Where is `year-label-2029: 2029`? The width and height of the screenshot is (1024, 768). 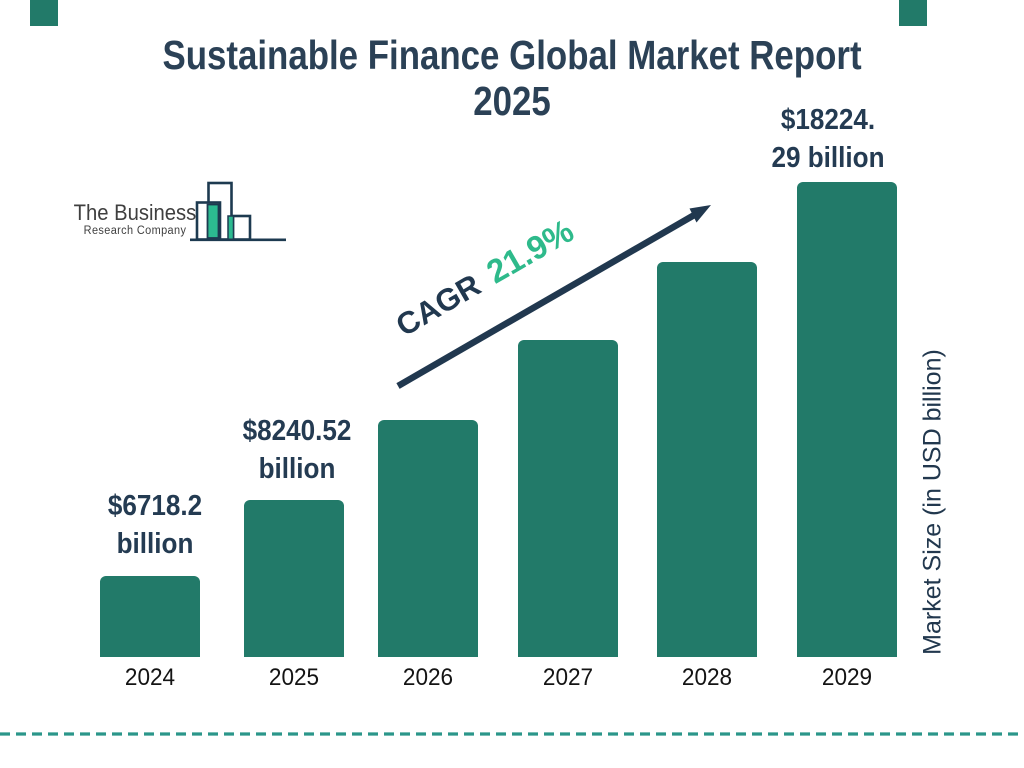 year-label-2029: 2029 is located at coordinates (847, 677).